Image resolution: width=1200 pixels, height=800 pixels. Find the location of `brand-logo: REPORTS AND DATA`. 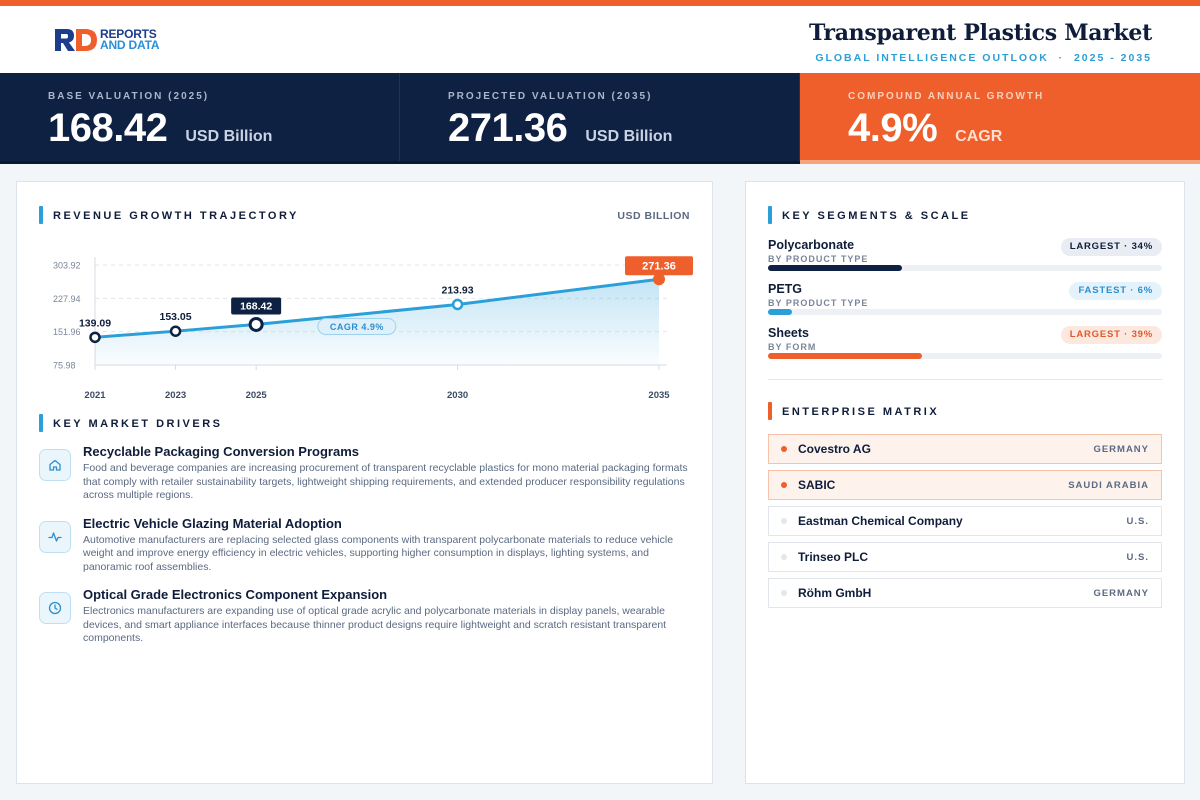

brand-logo: REPORTS AND DATA is located at coordinates (106, 40).